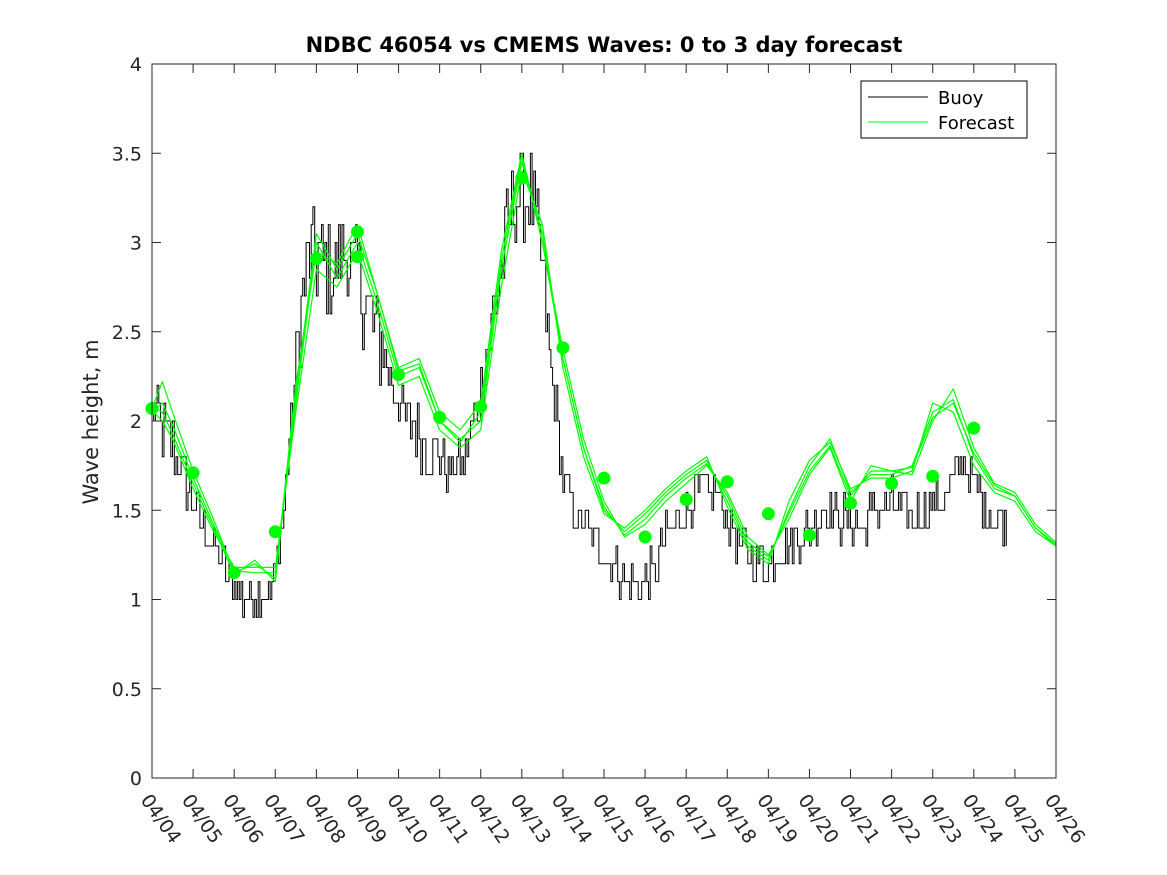 The width and height of the screenshot is (1167, 875). What do you see at coordinates (961, 98) in the screenshot?
I see `legend-buoy-label: Buoy` at bounding box center [961, 98].